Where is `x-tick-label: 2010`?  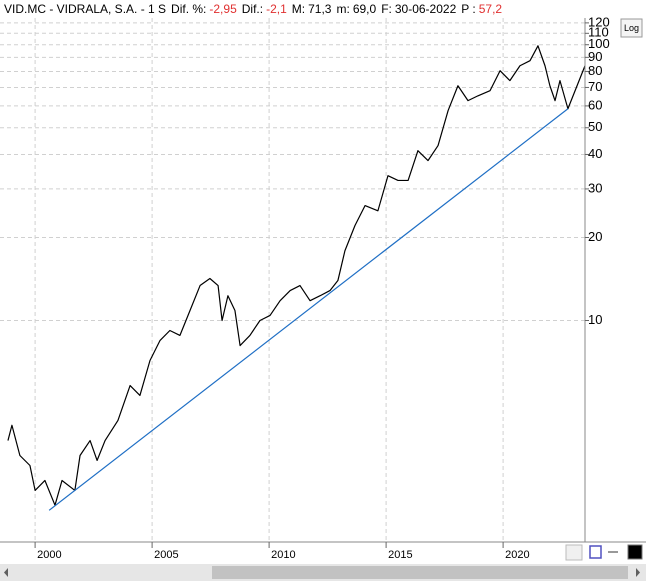
x-tick-label: 2010 is located at coordinates (283, 555).